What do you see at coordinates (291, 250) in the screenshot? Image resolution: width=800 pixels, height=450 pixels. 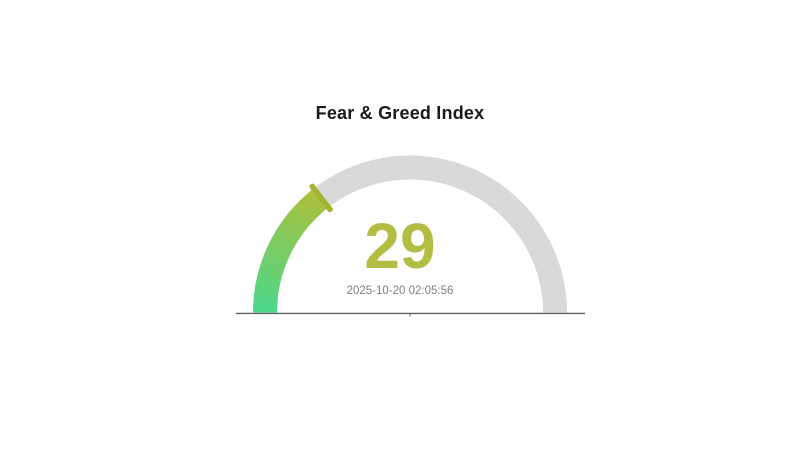 I see `gauge-progress-arc` at bounding box center [291, 250].